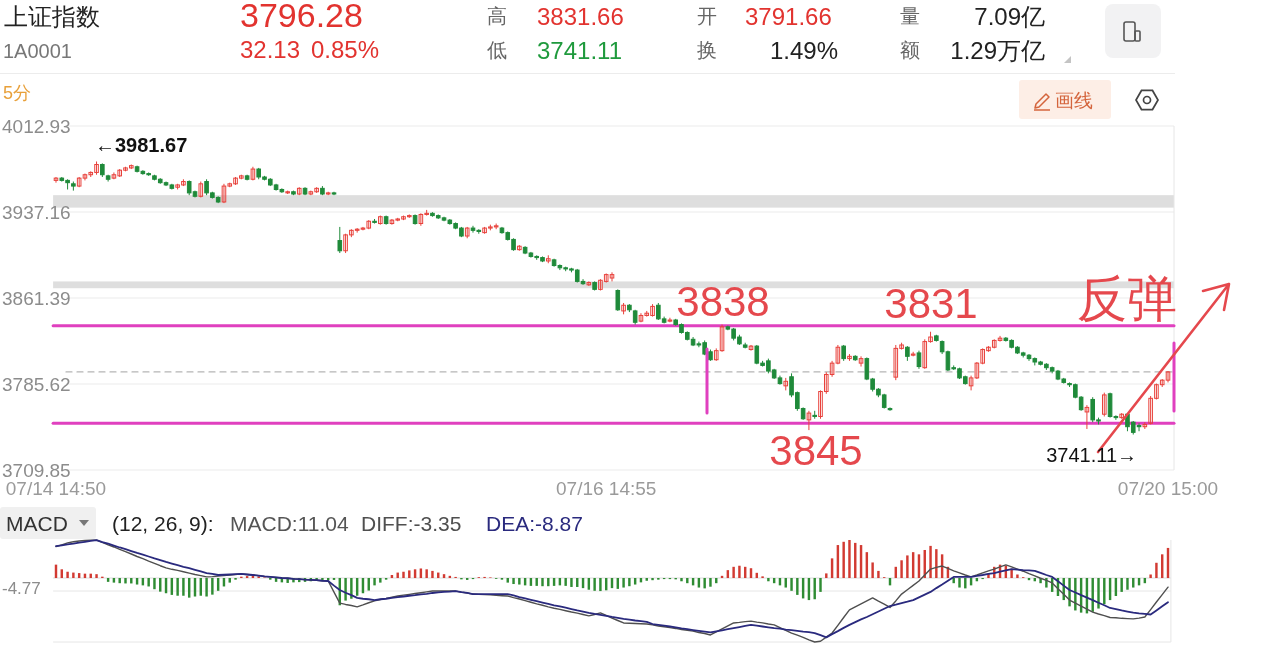 This screenshot has width=1280, height=657. I want to click on legend-title: (12, 26, 9):, so click(163, 523).